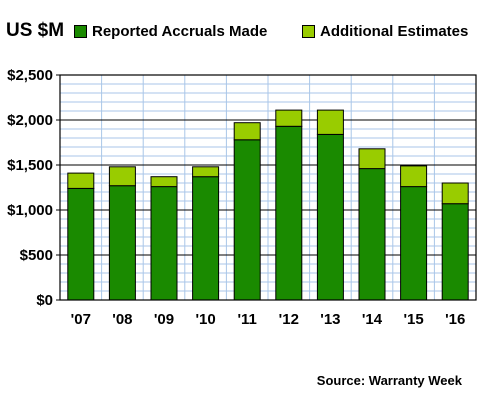 This screenshot has width=480, height=400. What do you see at coordinates (330, 319) in the screenshot?
I see `x-tick-label: '13` at bounding box center [330, 319].